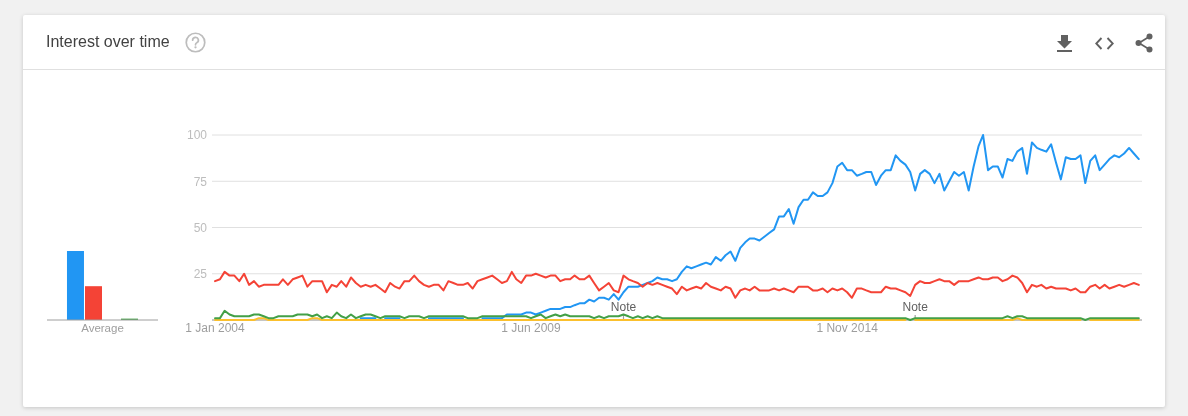 This screenshot has height=416, width=1188. Describe the element at coordinates (108, 42) in the screenshot. I see `chart-title: Interest over time` at that location.